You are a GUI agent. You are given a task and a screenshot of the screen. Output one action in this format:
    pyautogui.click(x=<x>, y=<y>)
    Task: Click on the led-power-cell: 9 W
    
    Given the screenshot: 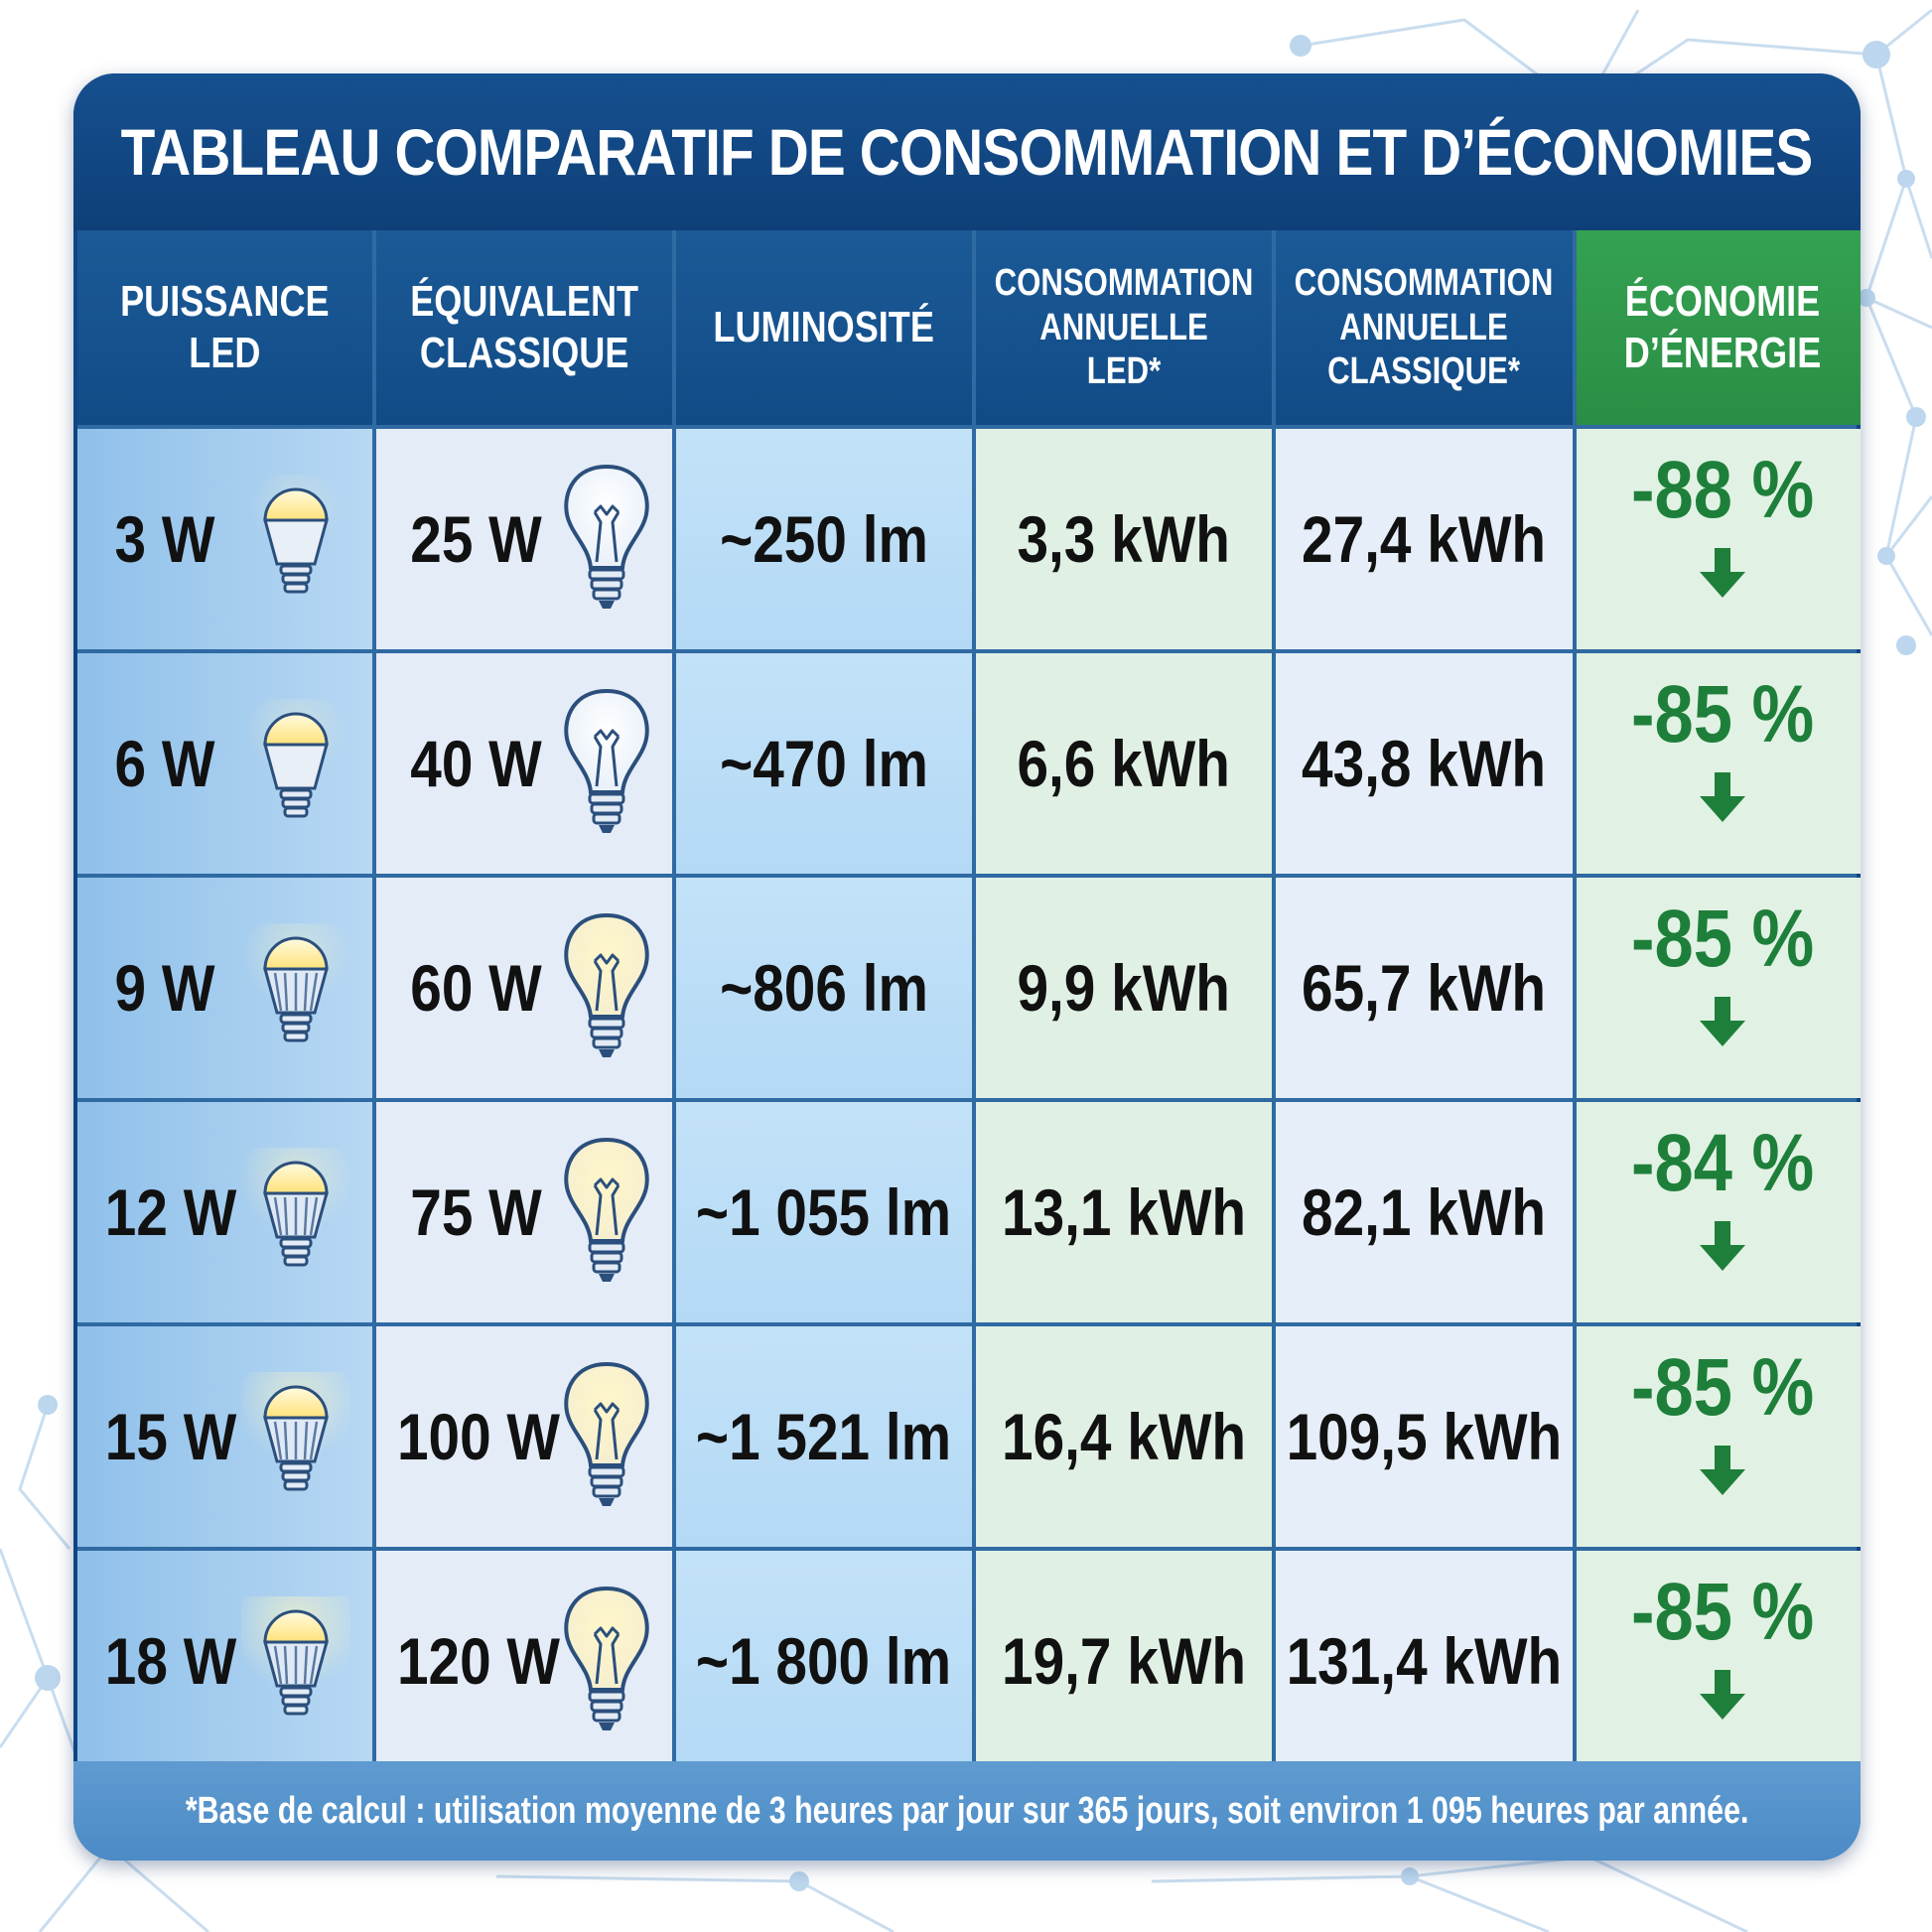 What is the action you would take?
    pyautogui.click(x=225, y=988)
    